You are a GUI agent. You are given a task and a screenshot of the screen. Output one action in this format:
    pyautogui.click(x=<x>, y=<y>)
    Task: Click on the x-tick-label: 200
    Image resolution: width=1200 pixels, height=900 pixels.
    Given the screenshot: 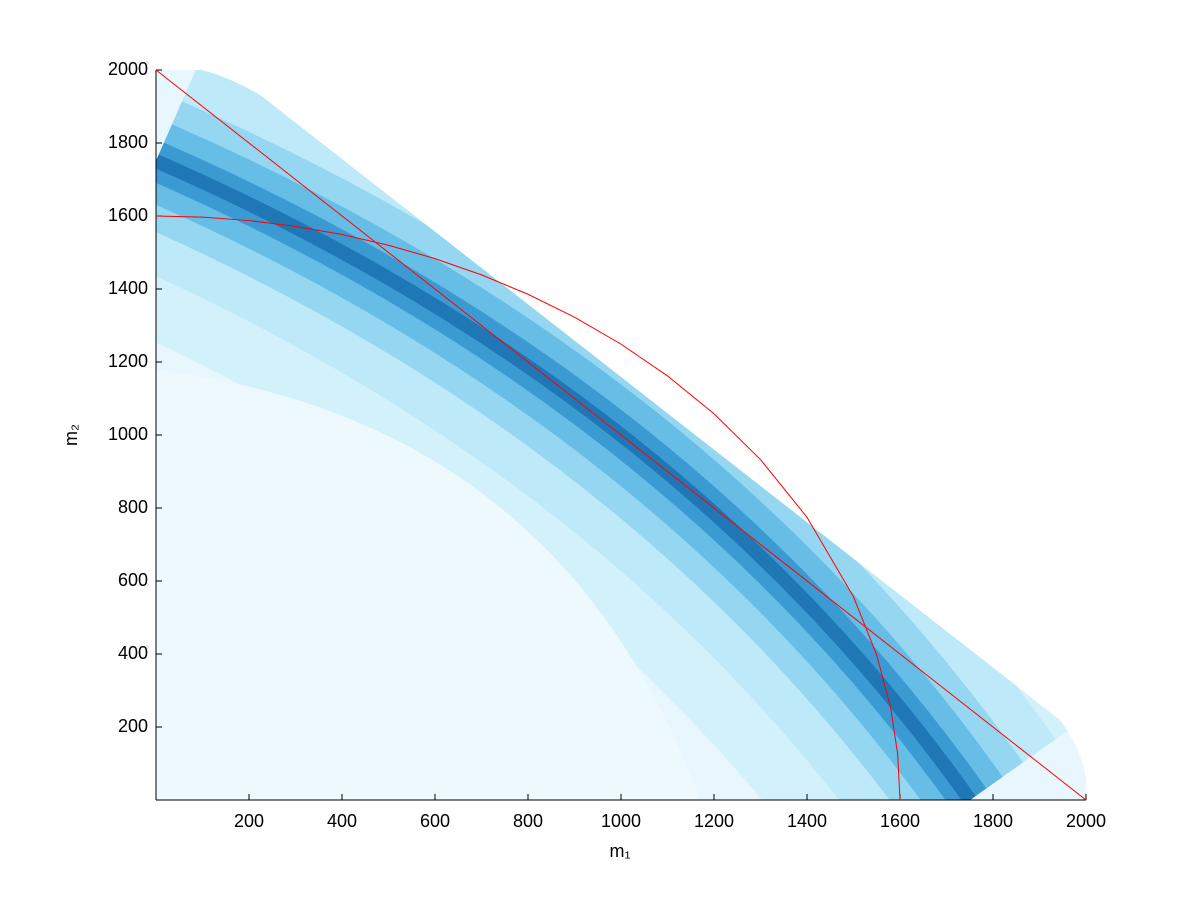 What is the action you would take?
    pyautogui.click(x=249, y=821)
    